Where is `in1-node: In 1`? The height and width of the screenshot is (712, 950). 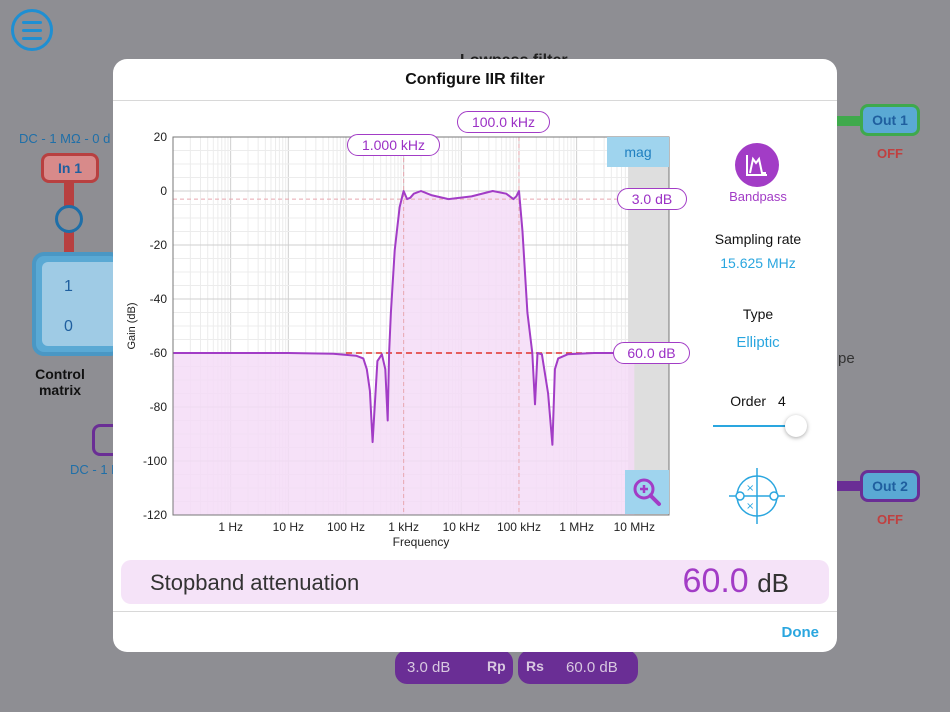
in1-node: In 1 is located at coordinates (70, 168).